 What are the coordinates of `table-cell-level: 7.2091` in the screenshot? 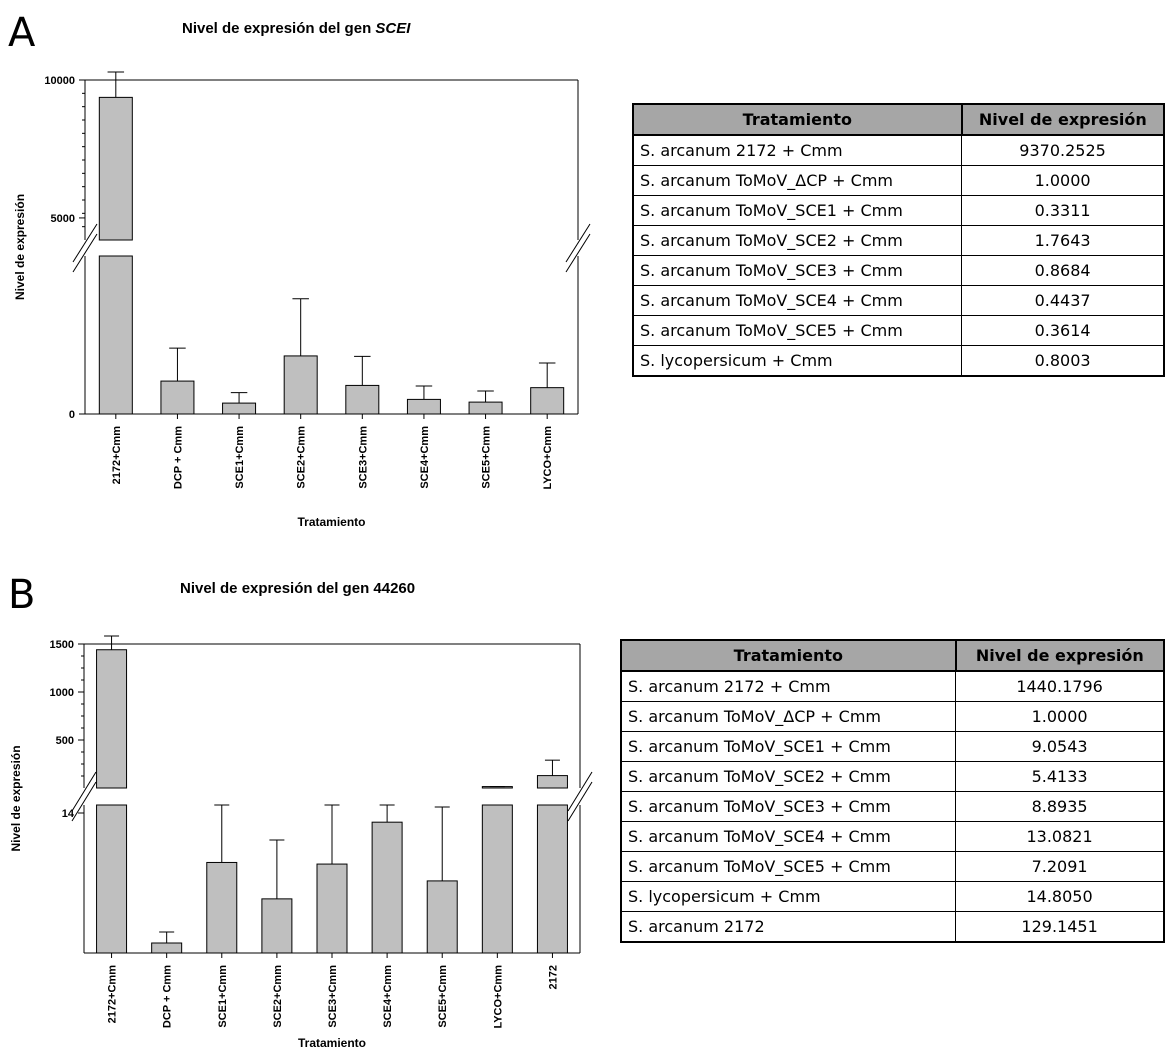 It's located at (1060, 866).